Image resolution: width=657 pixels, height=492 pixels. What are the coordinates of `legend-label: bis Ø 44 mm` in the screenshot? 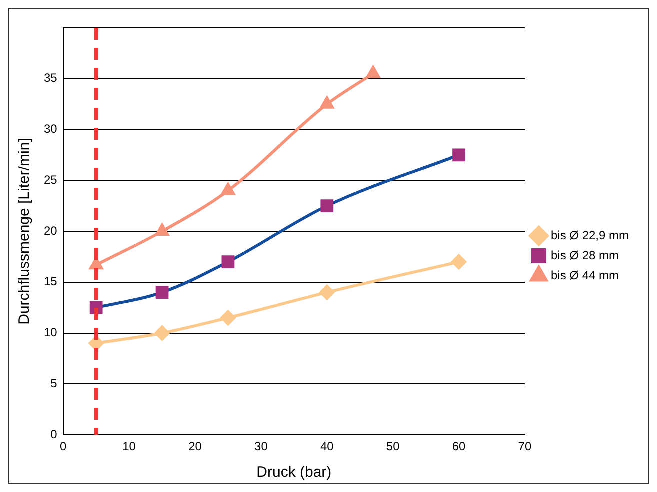 It's located at (584, 275).